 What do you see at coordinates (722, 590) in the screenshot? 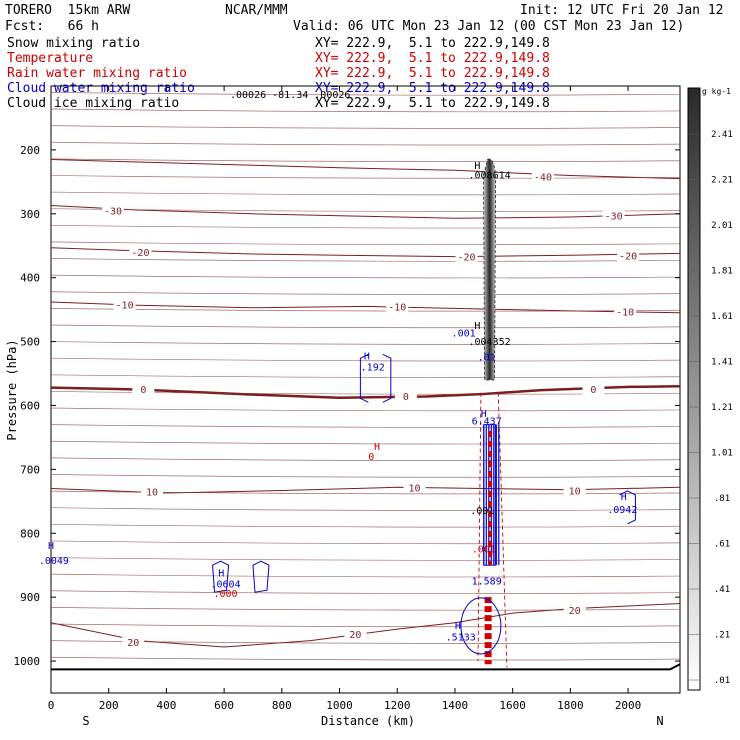
I see `colorbar-tick-label: .41` at bounding box center [722, 590].